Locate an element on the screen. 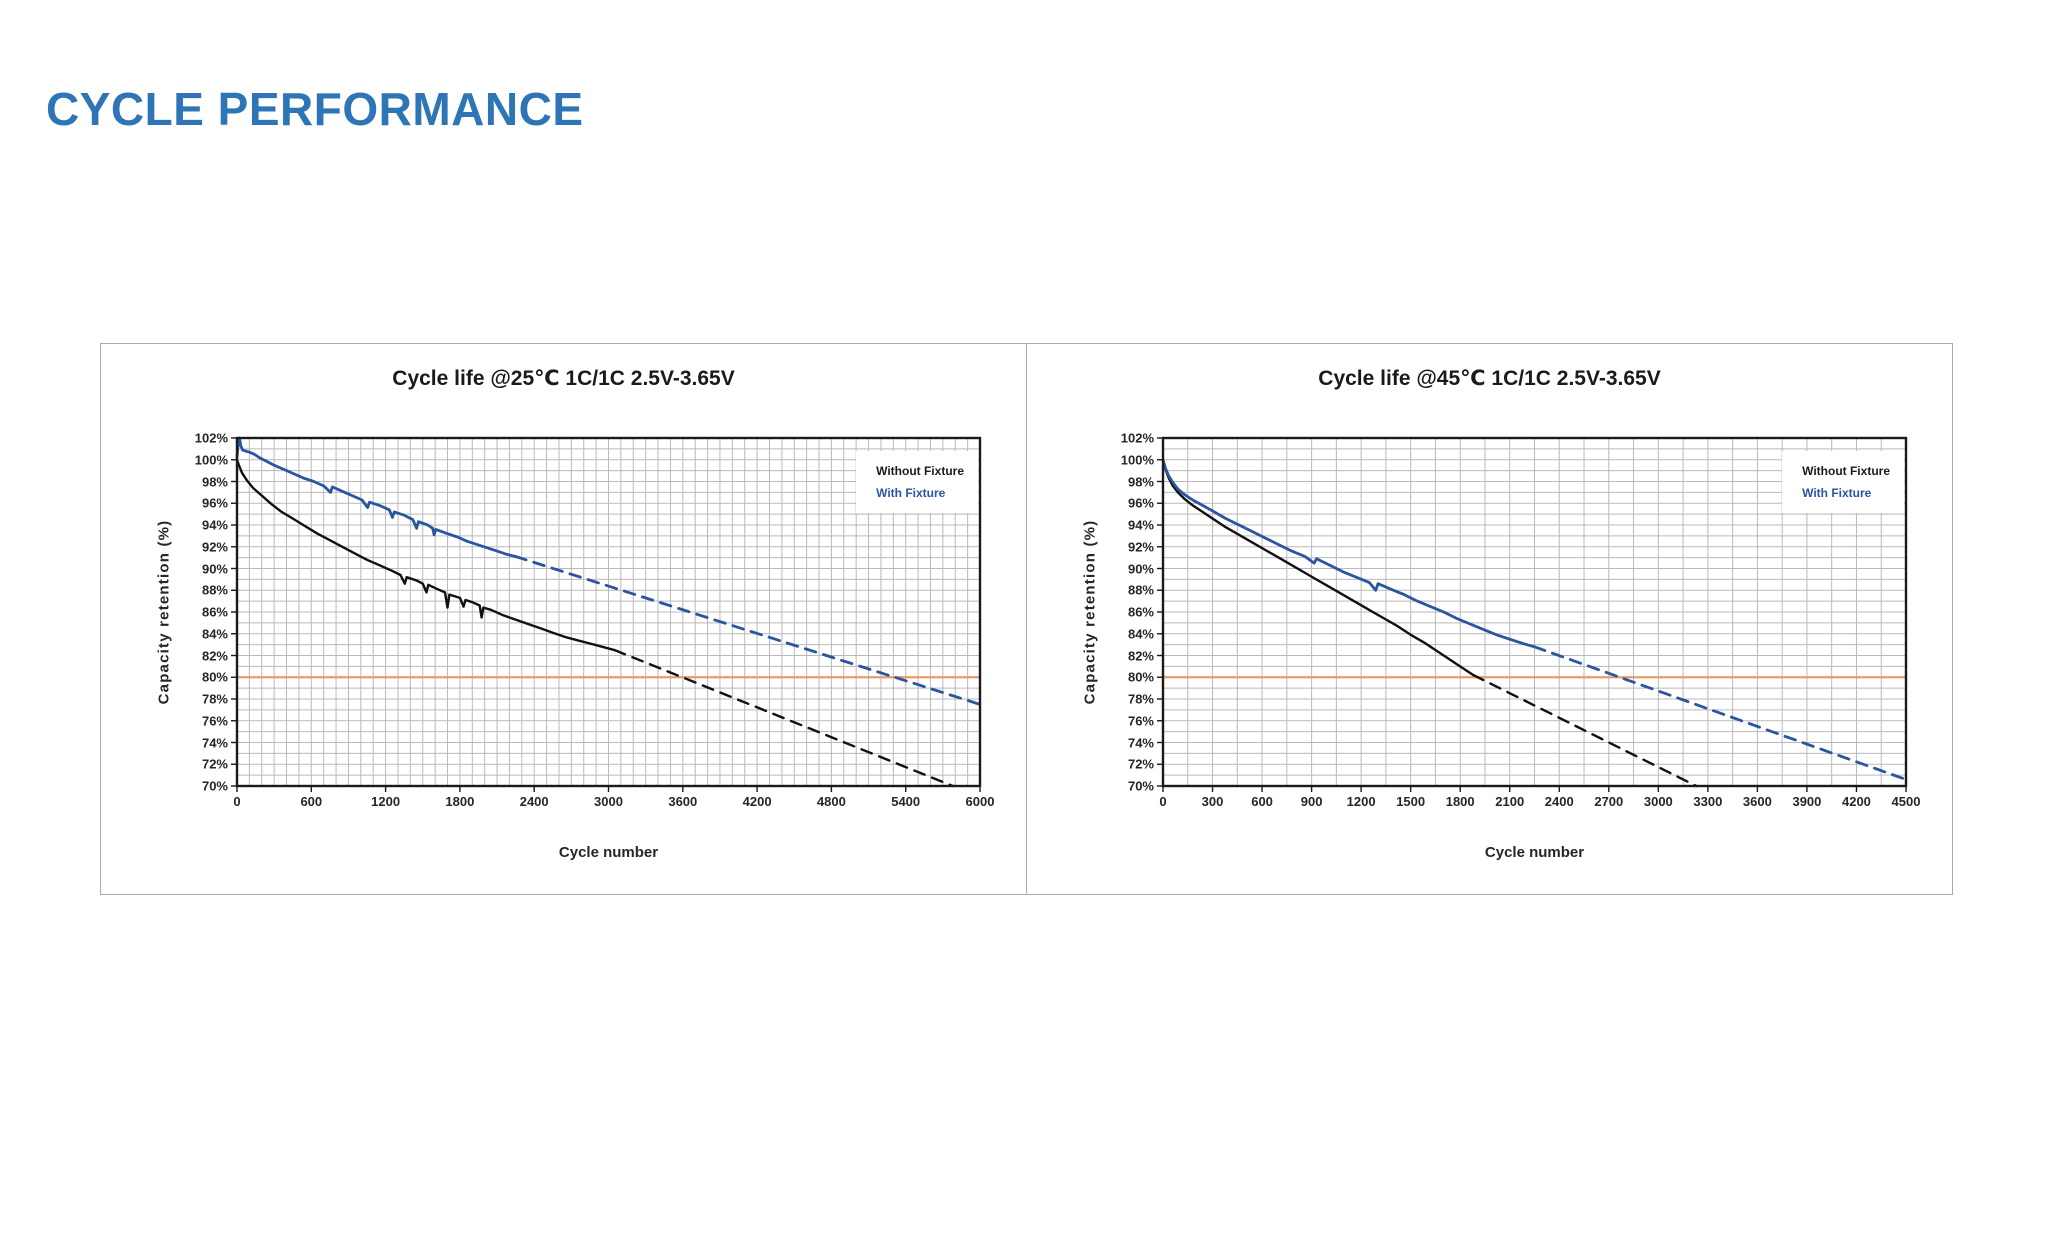 The image size is (2048, 1243). x-tick-label: 4500 is located at coordinates (1906, 801).